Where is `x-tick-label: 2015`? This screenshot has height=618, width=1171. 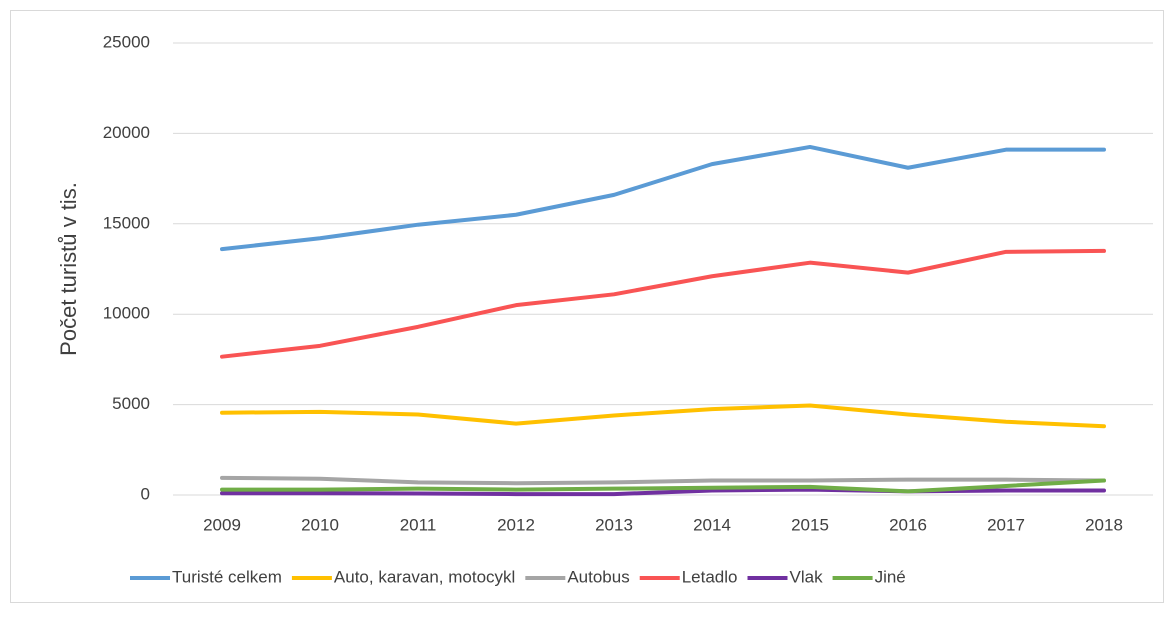 x-tick-label: 2015 is located at coordinates (810, 524).